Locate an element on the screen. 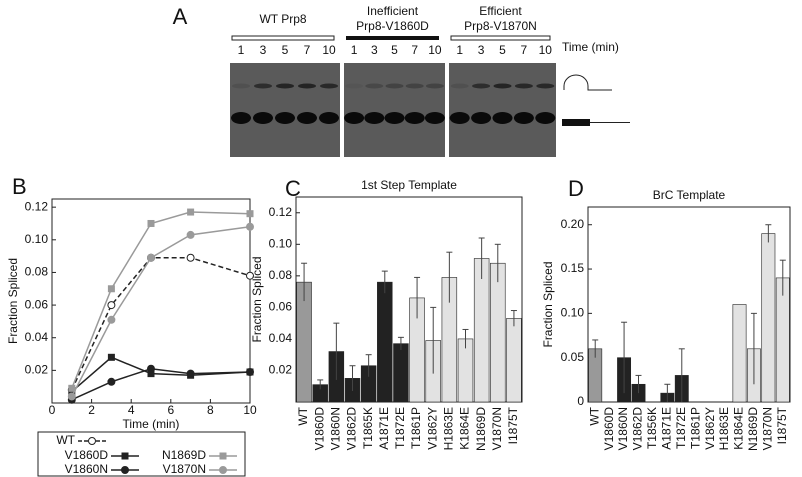 The height and width of the screenshot is (477, 802). y-tick-label: 0.05 is located at coordinates (573, 357).